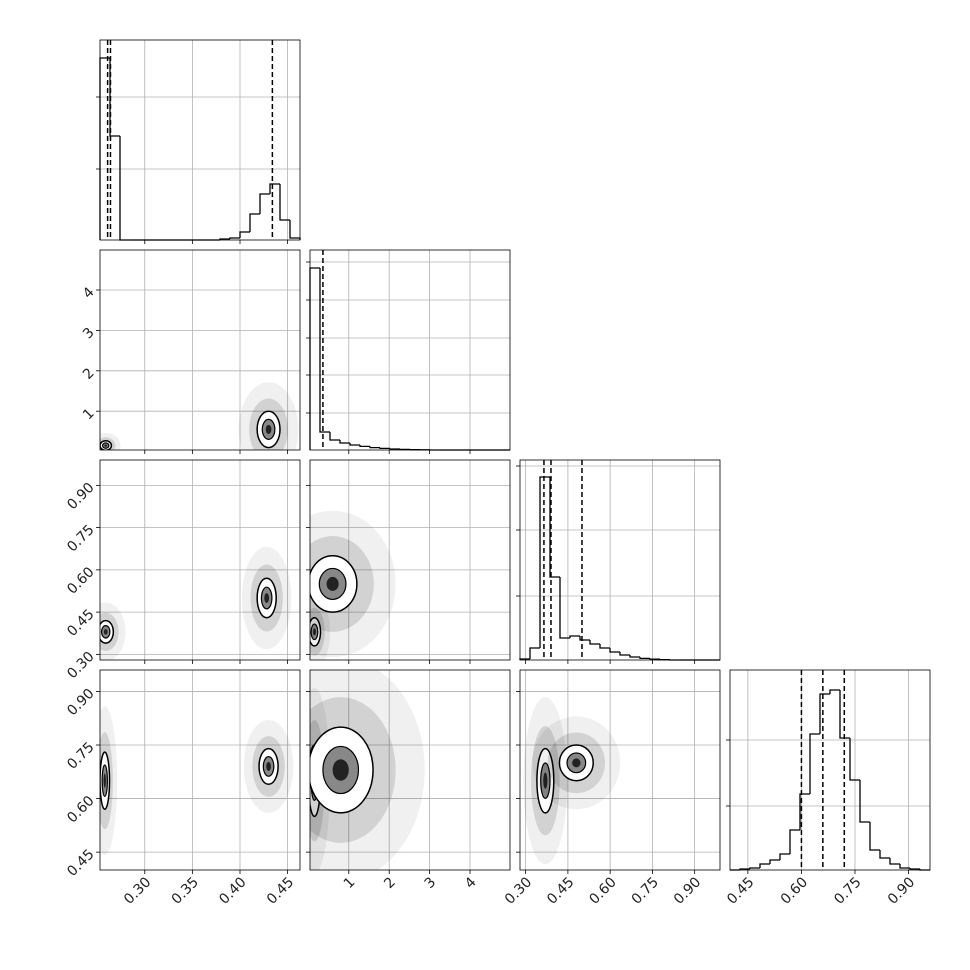  Describe the element at coordinates (89, 334) in the screenshot. I see `y-tick-label: 3` at that location.